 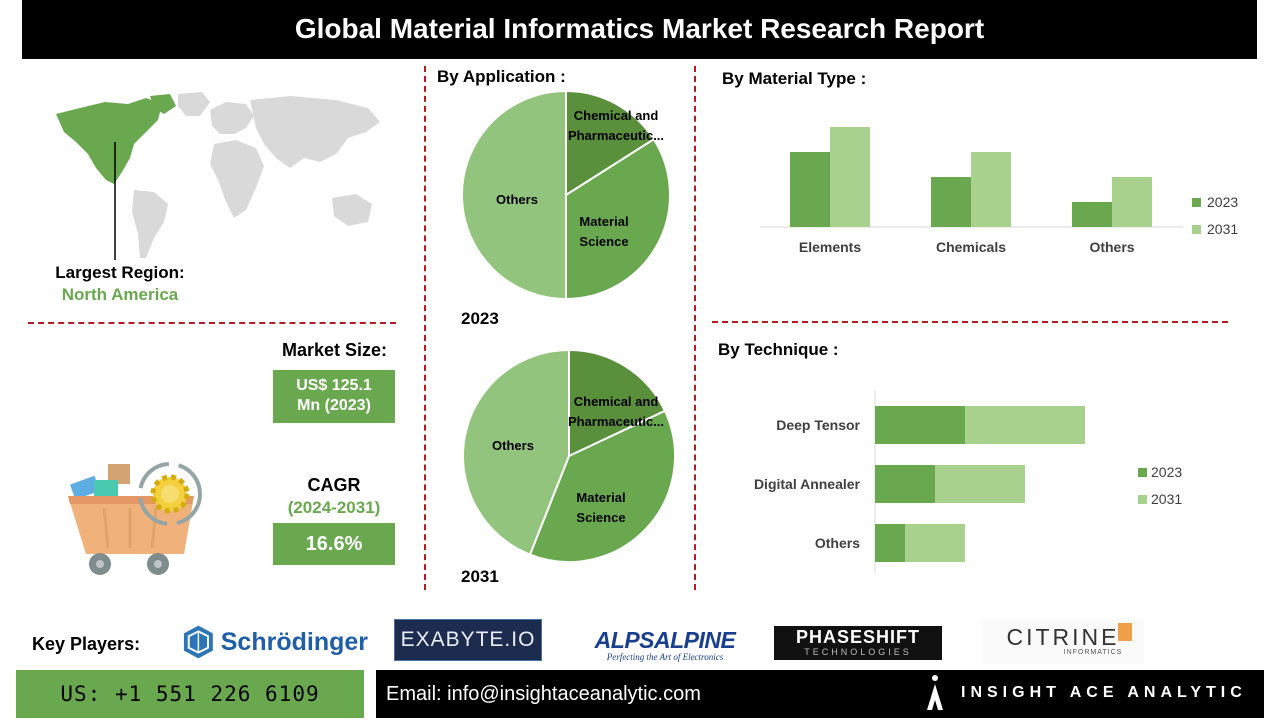 I want to click on logo-schrodinger: Schrödinger, so click(x=275, y=642).